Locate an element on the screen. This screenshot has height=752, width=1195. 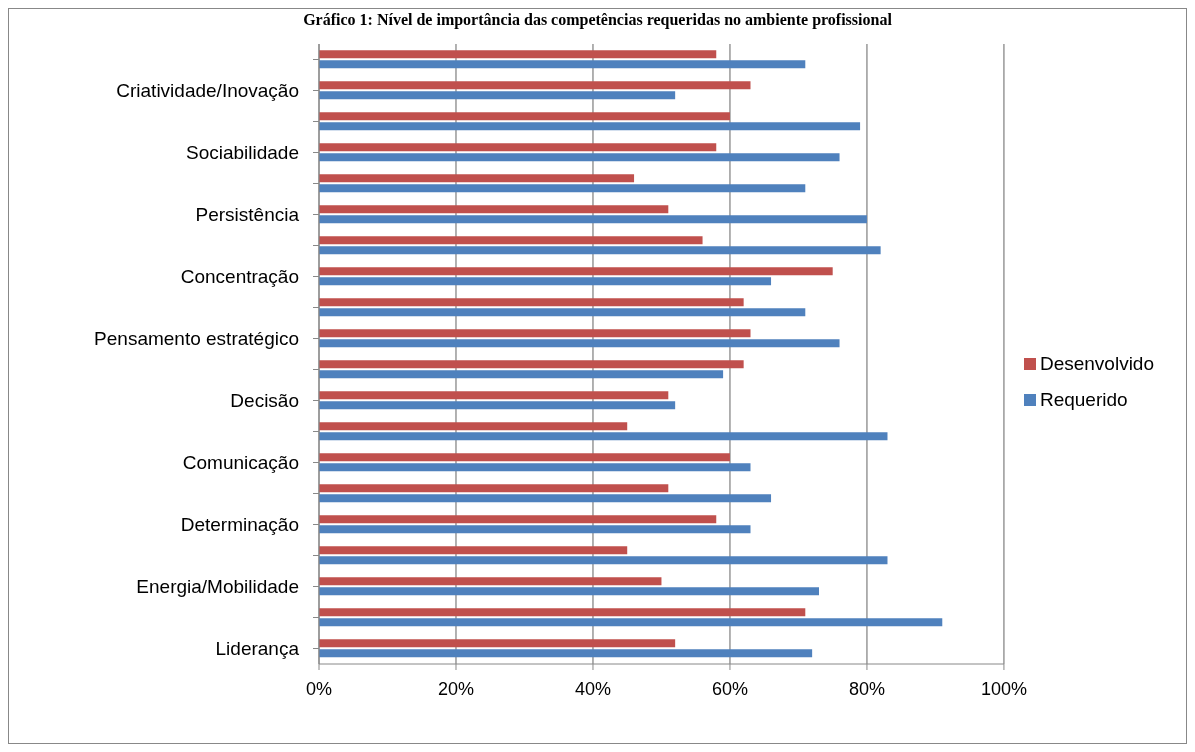
x-tick-label: 0% is located at coordinates (319, 688).